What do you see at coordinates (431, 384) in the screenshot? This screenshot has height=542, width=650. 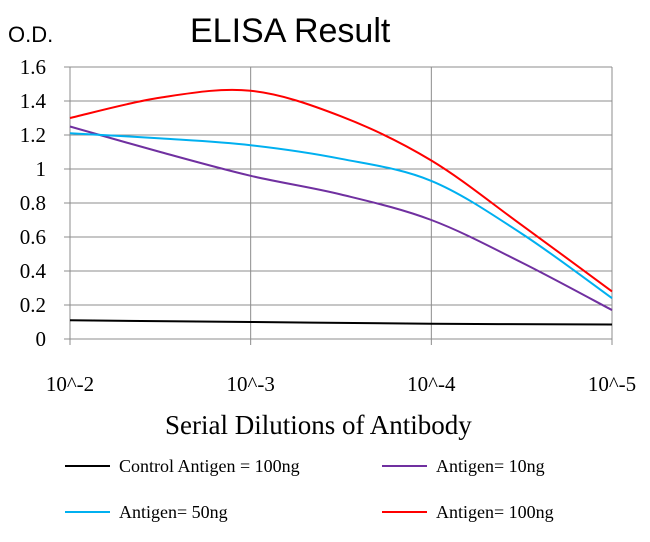 I see `x-tick-label: 10^-4` at bounding box center [431, 384].